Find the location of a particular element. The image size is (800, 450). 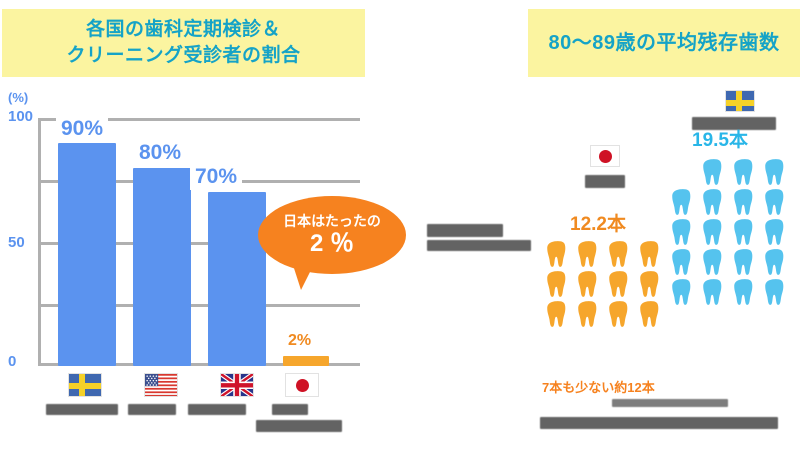

uk-flag is located at coordinates (237, 385).